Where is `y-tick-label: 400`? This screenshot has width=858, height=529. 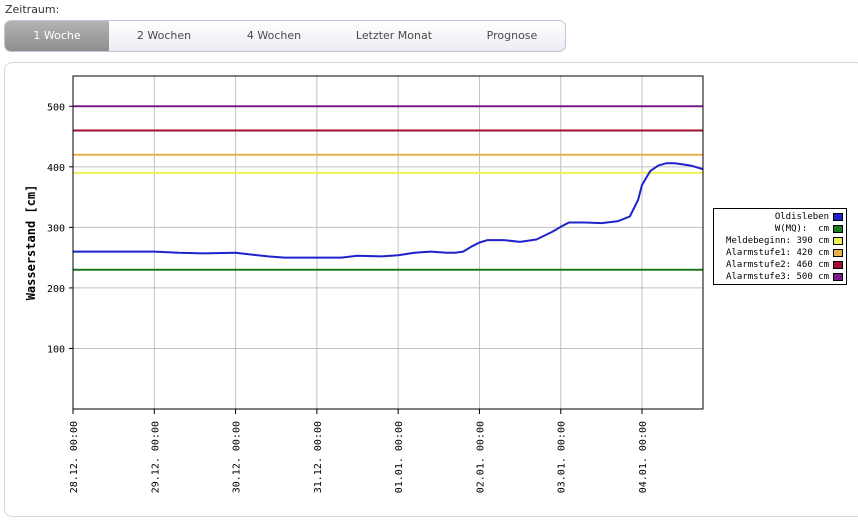 y-tick-label: 400 is located at coordinates (56, 168).